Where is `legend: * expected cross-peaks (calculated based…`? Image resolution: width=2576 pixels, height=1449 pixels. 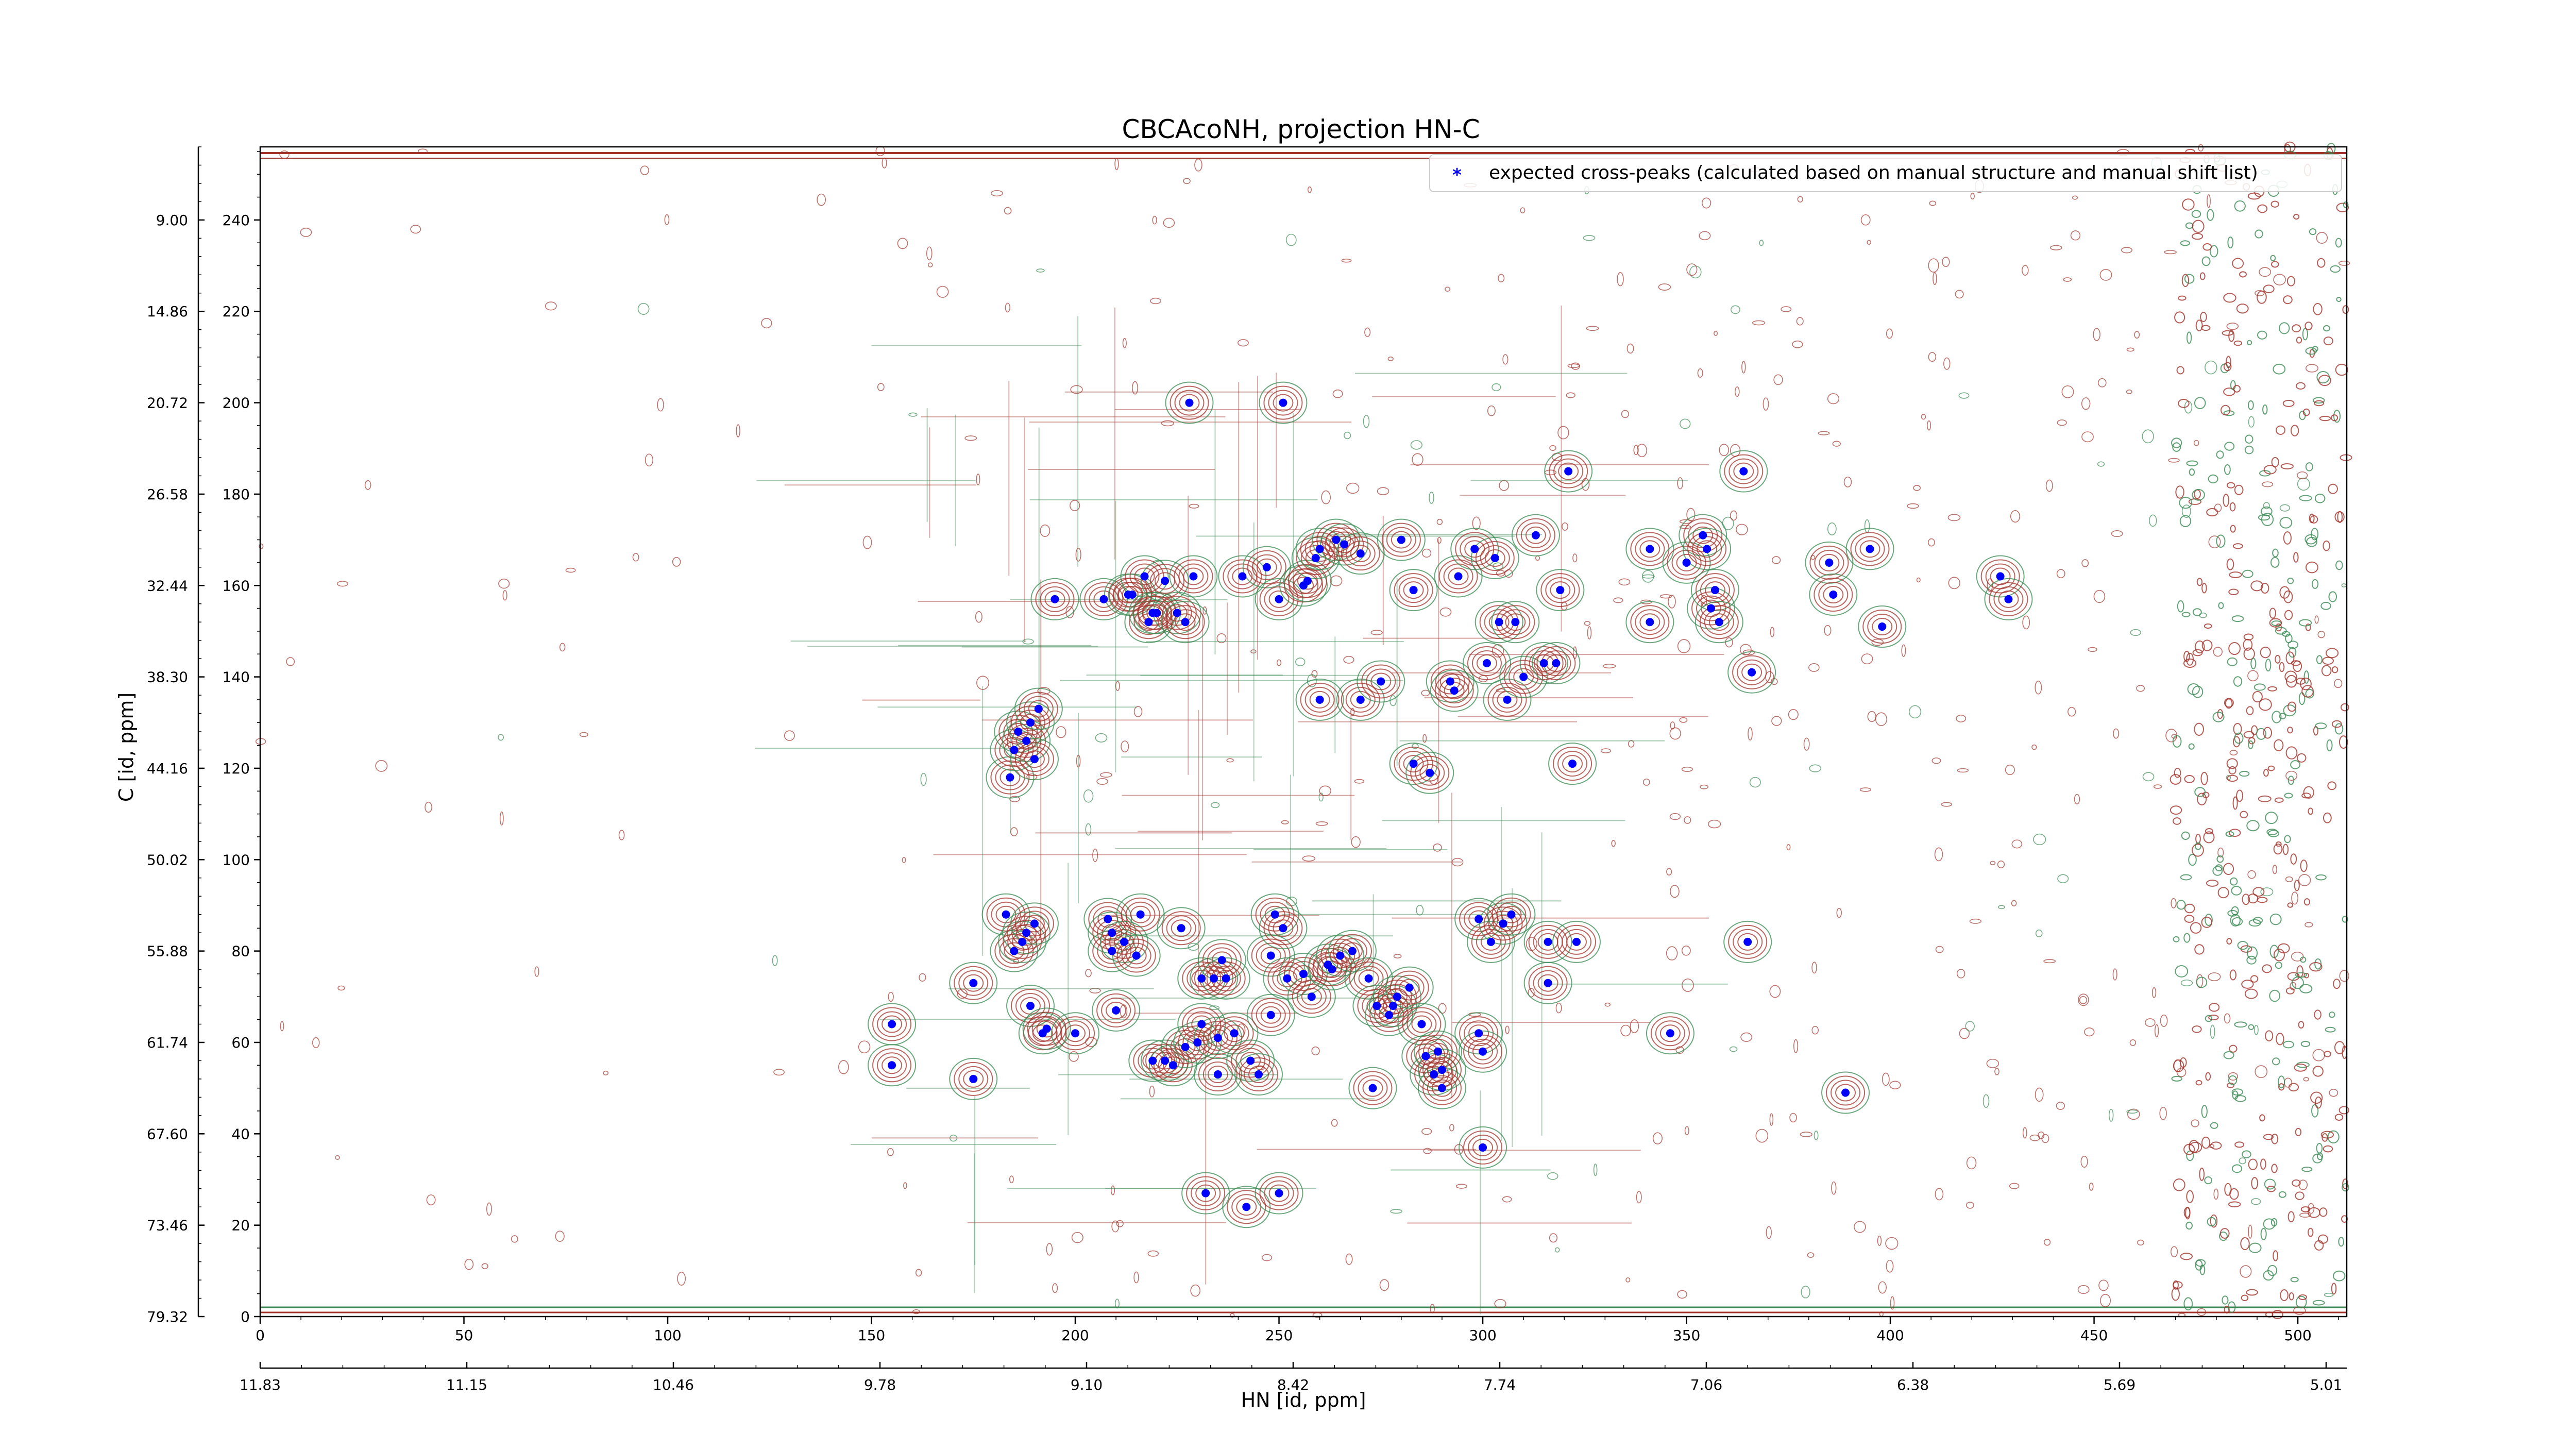 legend: * expected cross-peaks (calculated based… is located at coordinates (1885, 173).